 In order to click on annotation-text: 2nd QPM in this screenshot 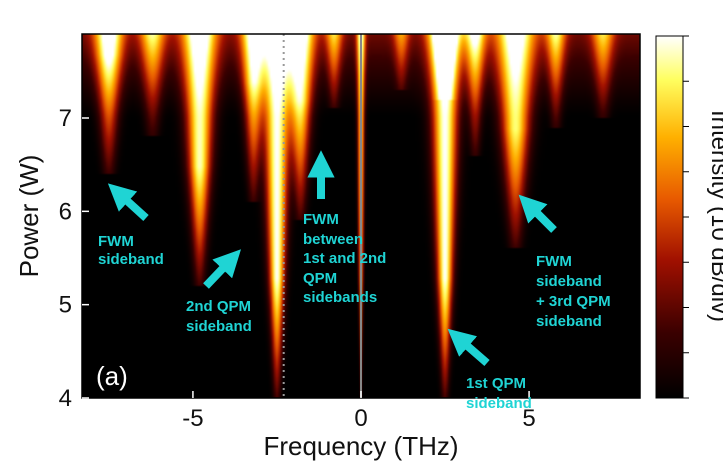, I will do `click(218, 306)`.